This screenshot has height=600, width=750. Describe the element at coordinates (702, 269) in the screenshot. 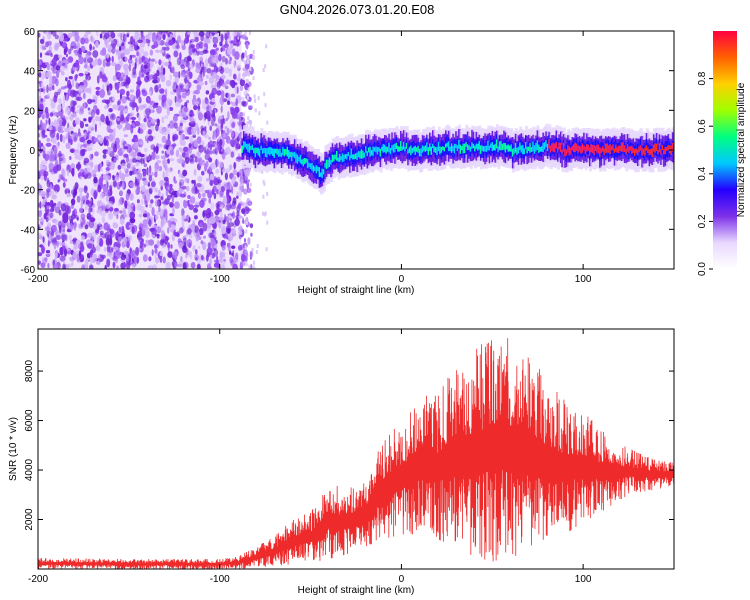

I see `colorbar-tick-label: 0.0` at that location.